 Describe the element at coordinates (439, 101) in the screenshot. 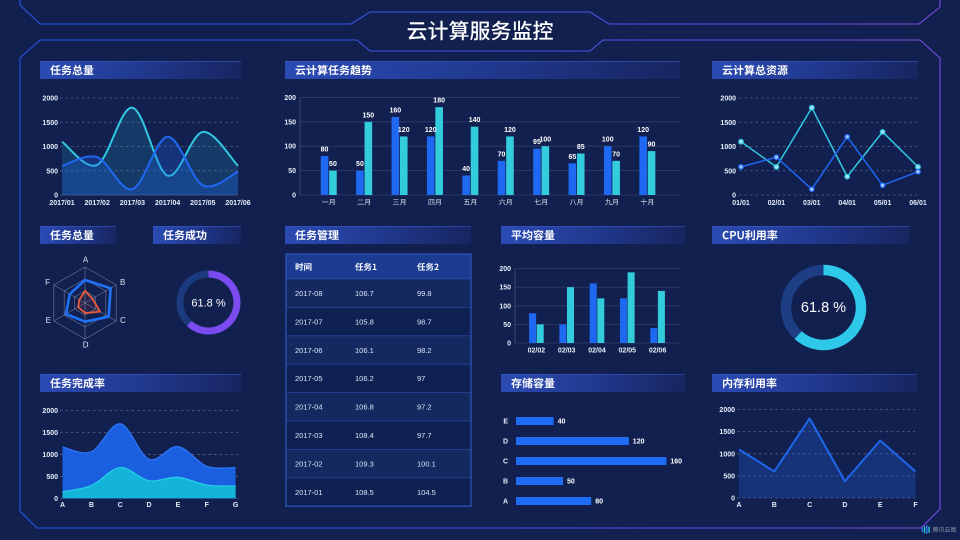

I see `svg-text: 180` at that location.